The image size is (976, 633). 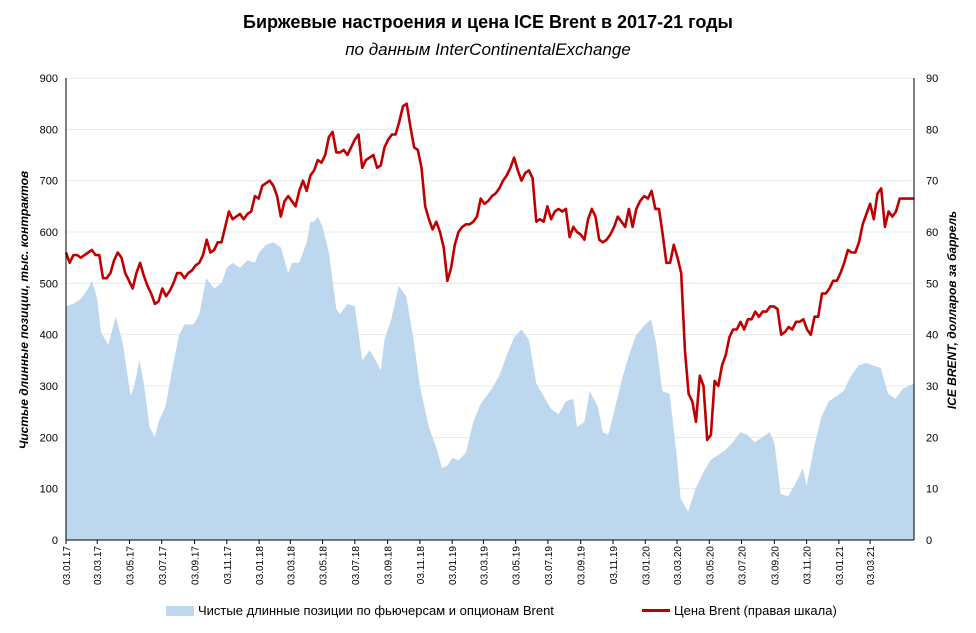 I want to click on y-tick-left: 0, so click(x=55, y=541).